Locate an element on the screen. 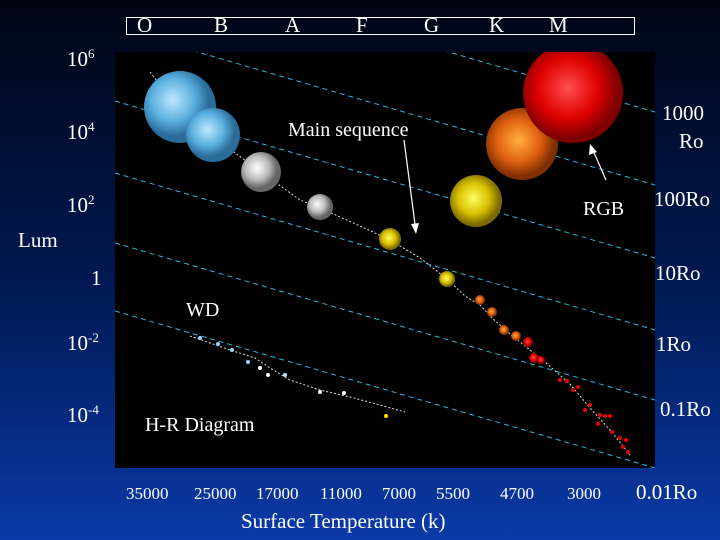  spectral-class: G is located at coordinates (432, 25).